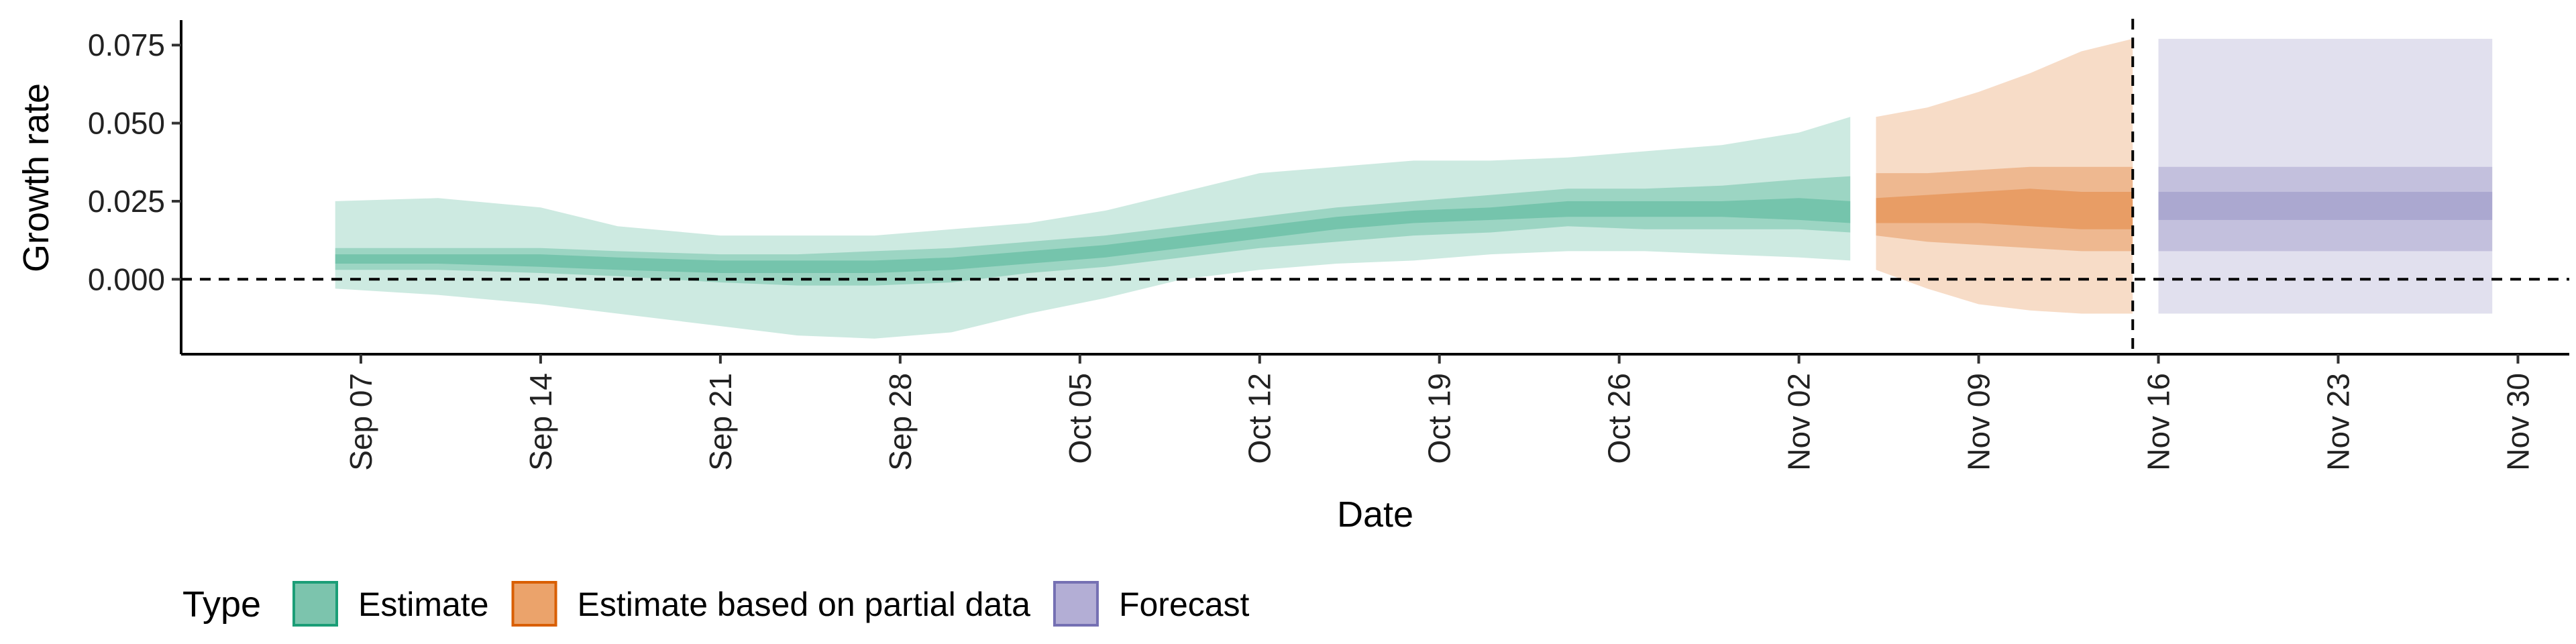 This screenshot has width=2576, height=644. Describe the element at coordinates (1080, 418) in the screenshot. I see `x-tick-label: Oct 05` at that location.